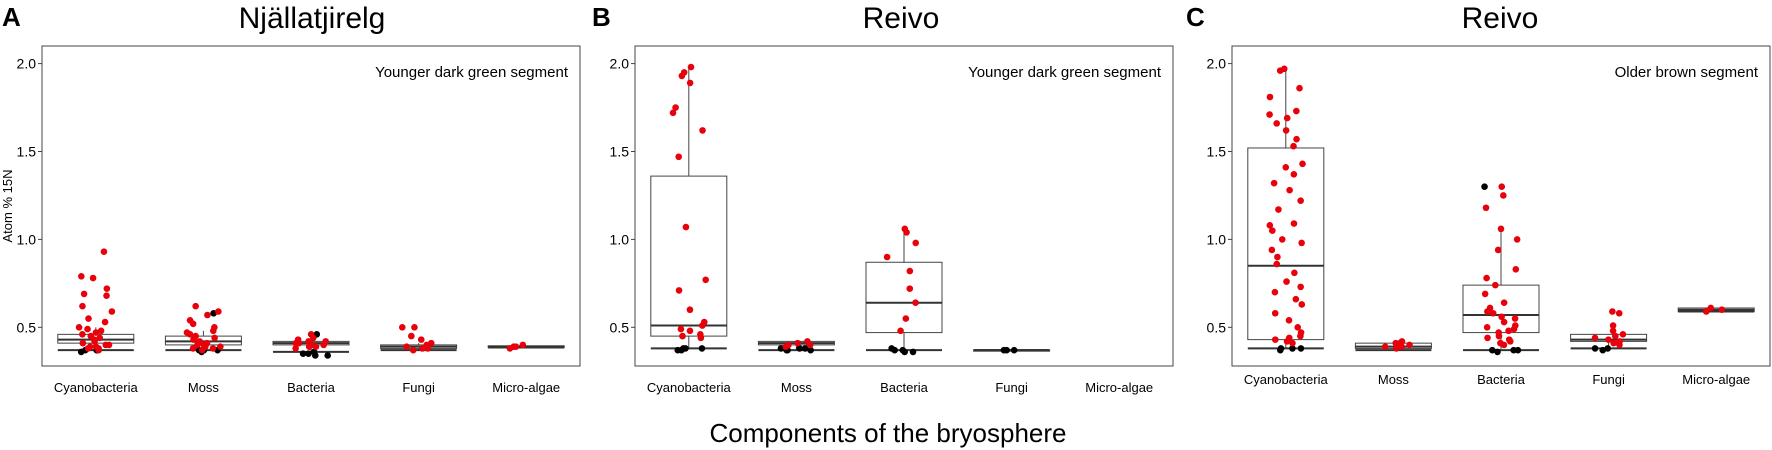 The width and height of the screenshot is (1772, 450). I want to click on panel-letter: B, so click(601, 17).